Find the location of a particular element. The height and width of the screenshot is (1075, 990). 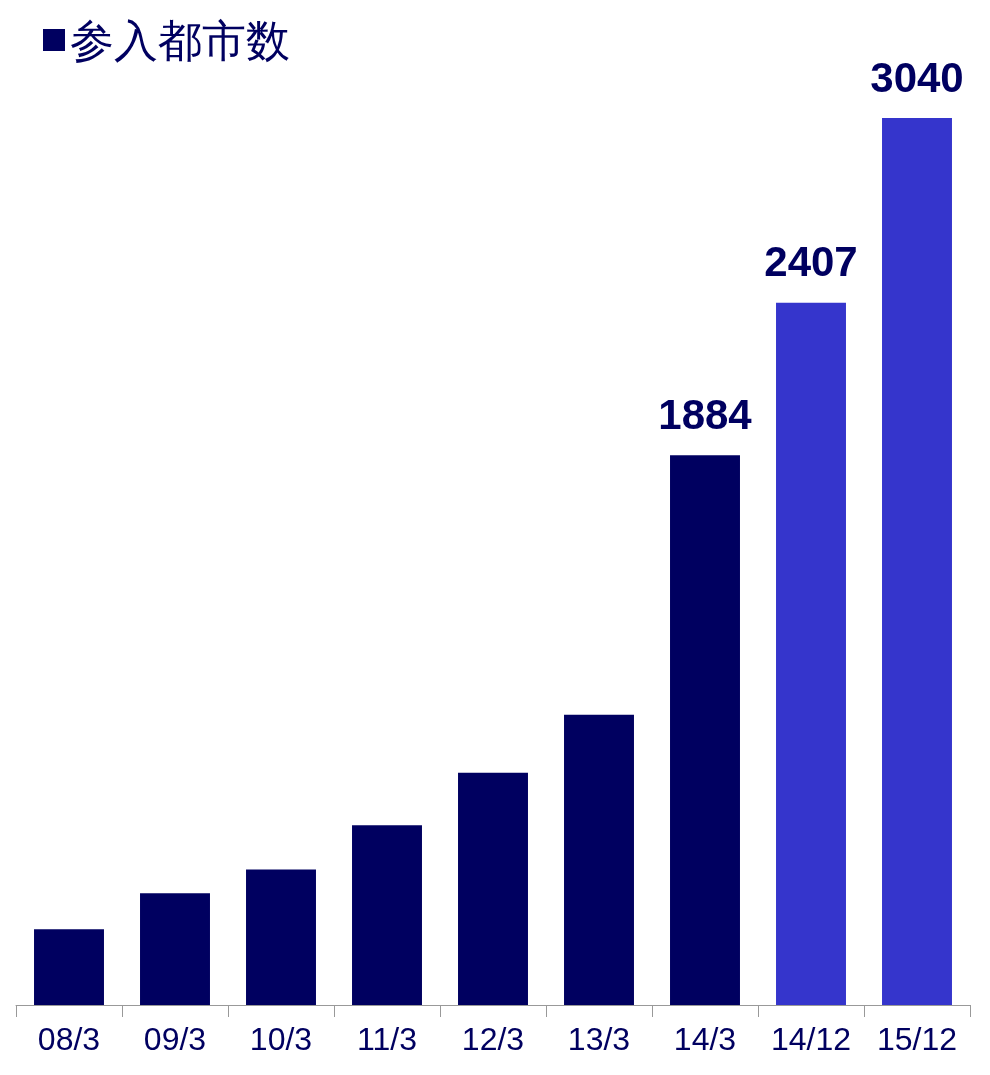

x-tick-label: 14/12 is located at coordinates (811, 1039).